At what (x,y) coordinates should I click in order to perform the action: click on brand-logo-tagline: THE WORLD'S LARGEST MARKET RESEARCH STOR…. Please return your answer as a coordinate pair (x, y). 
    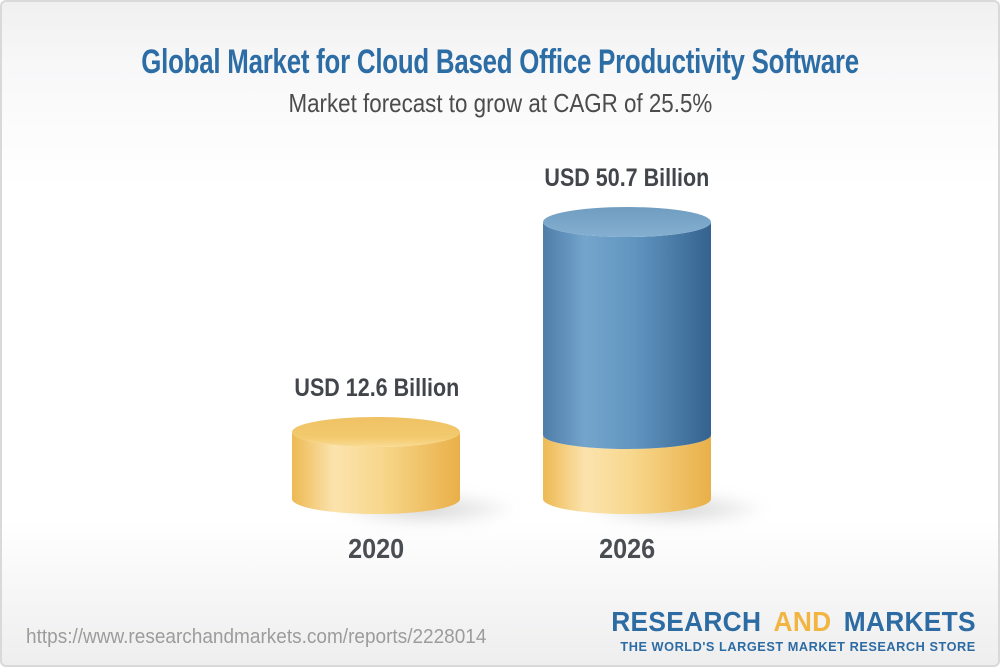
    Looking at the image, I should click on (798, 646).